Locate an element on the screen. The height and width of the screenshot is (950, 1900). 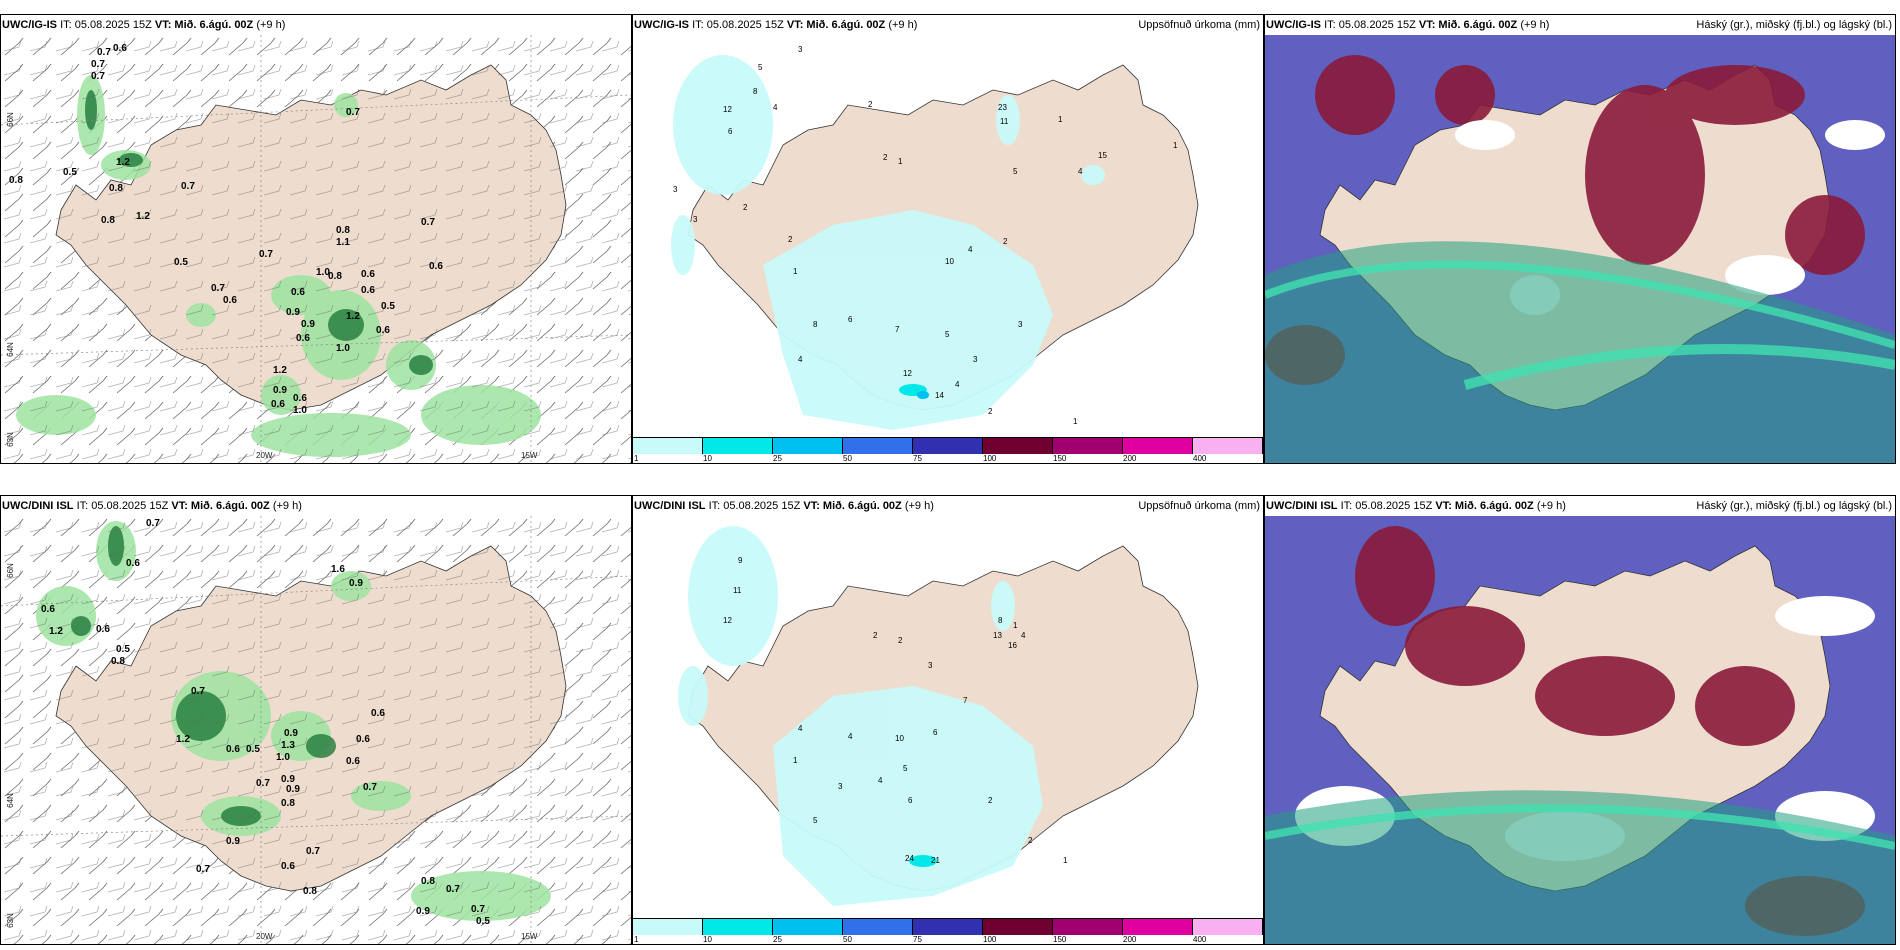
colorbar-label: 1 is located at coordinates (636, 939).